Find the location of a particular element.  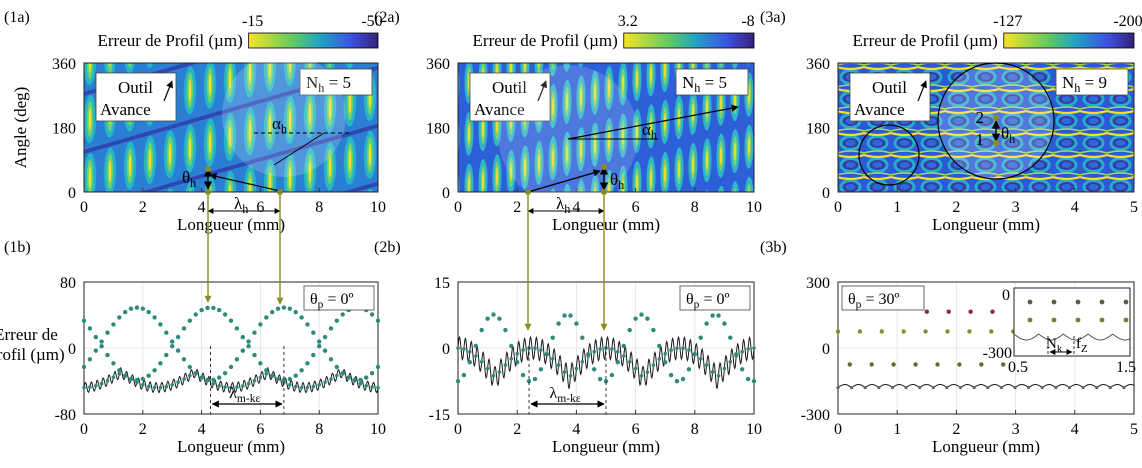

theta-p-label-sub: p is located at coordinates (321, 305).